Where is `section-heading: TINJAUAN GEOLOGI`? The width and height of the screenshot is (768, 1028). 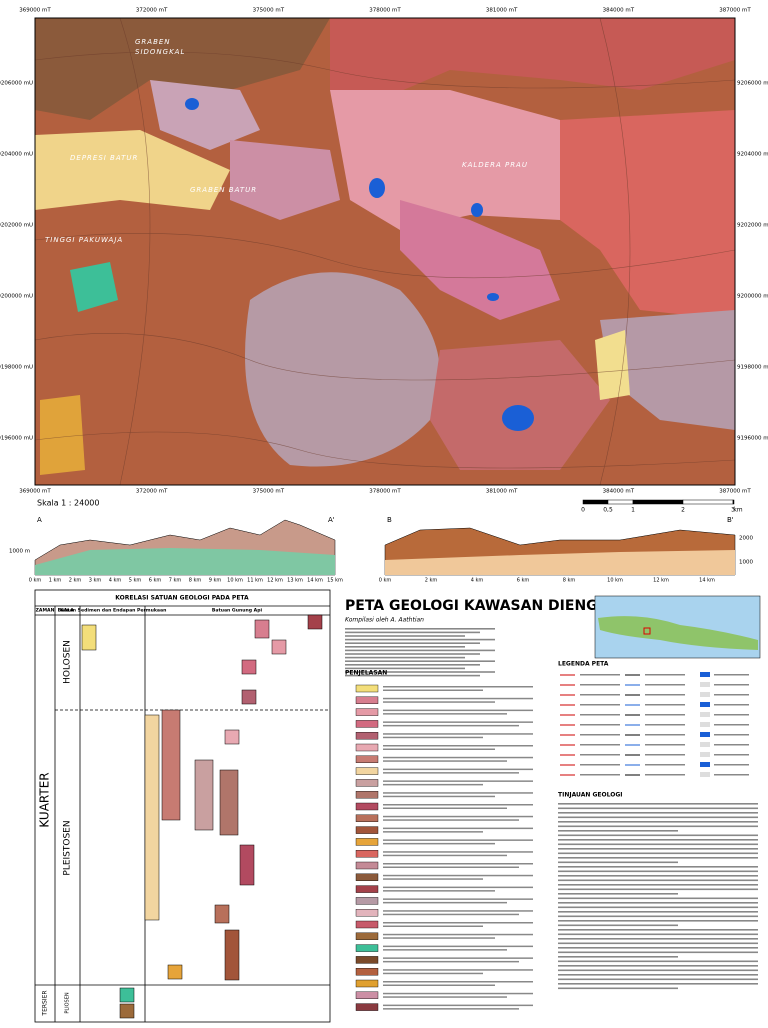
section-heading: TINJAUAN GEOLOGI is located at coordinates (590, 795).